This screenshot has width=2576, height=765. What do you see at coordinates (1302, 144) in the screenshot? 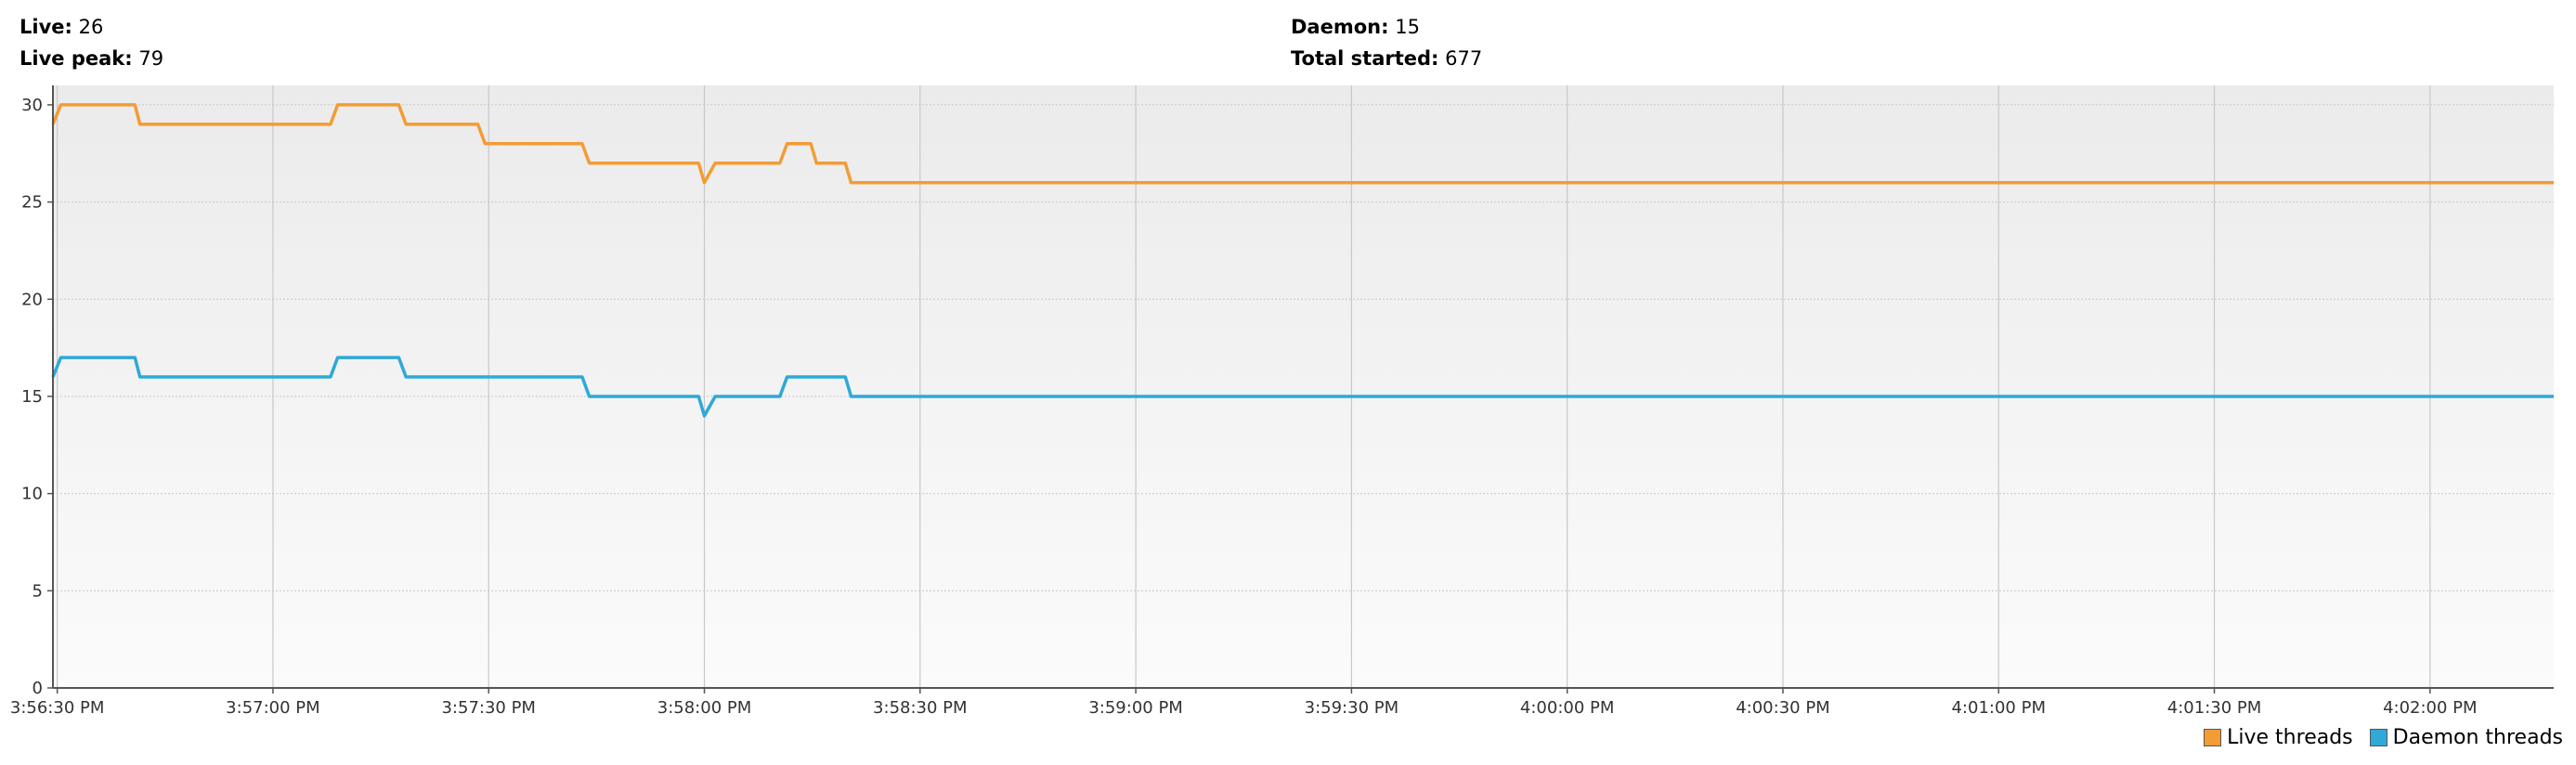
I see `live-threads-line` at bounding box center [1302, 144].